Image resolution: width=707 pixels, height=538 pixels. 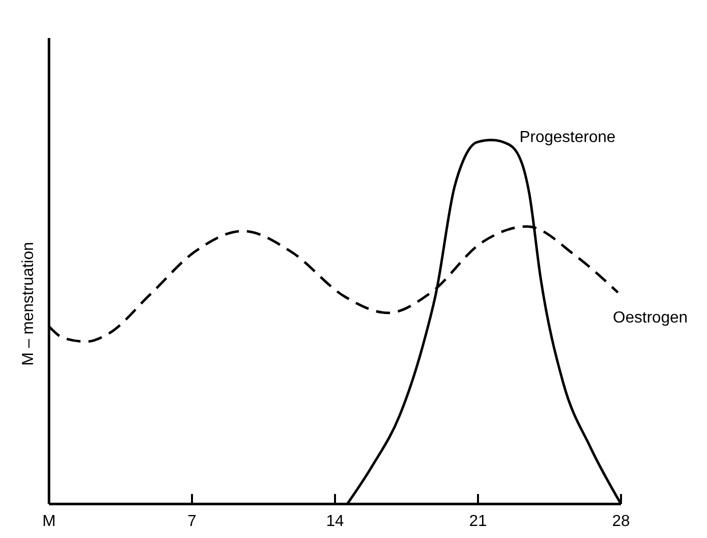 I want to click on y-axis-title: M – menstruation, so click(x=28, y=304).